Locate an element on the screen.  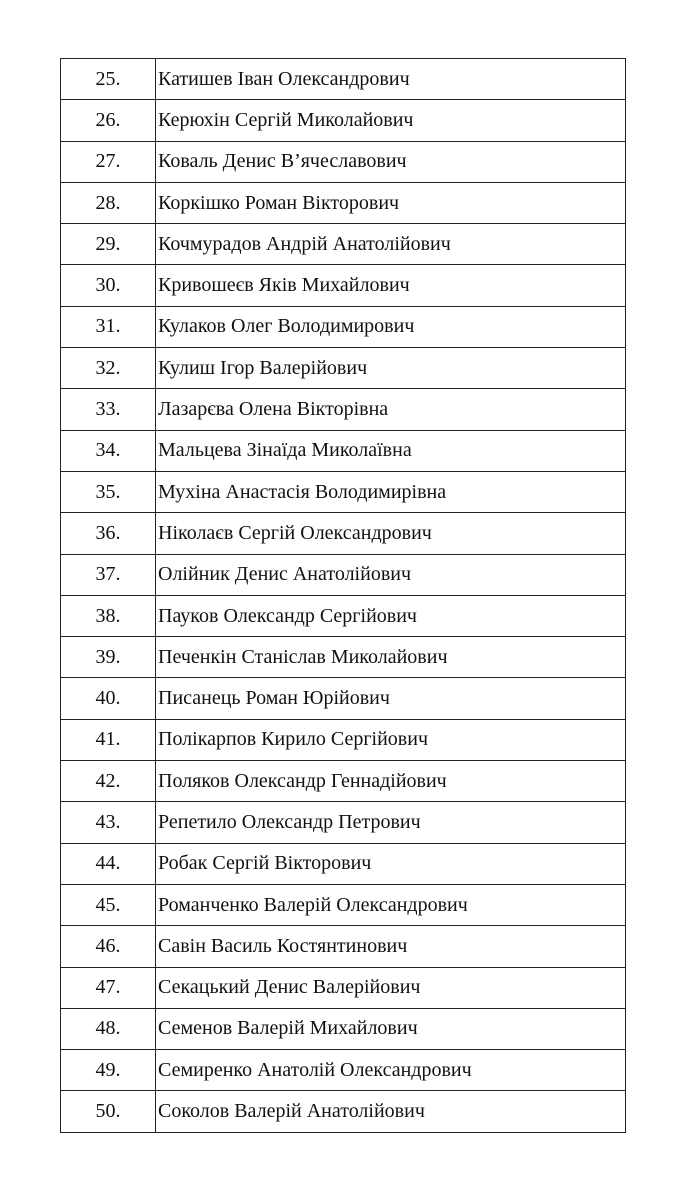
row-number: 39. is located at coordinates (108, 657).